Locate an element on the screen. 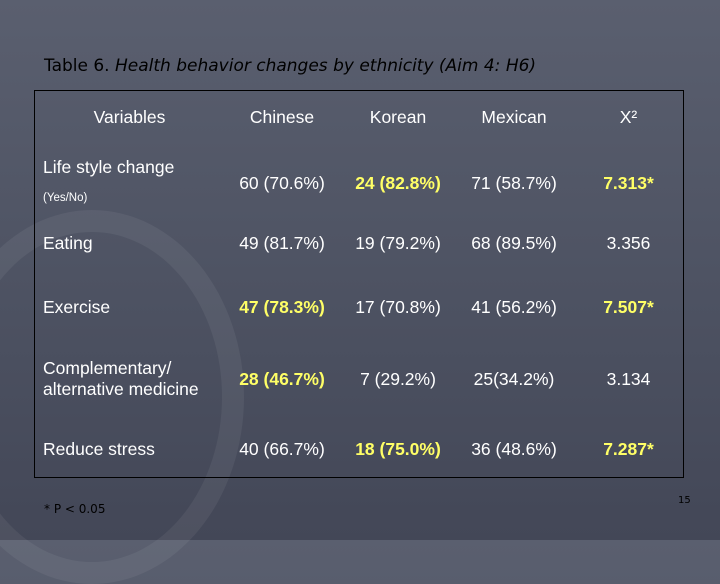  cell-korean: 24 (82.8%) is located at coordinates (398, 182).